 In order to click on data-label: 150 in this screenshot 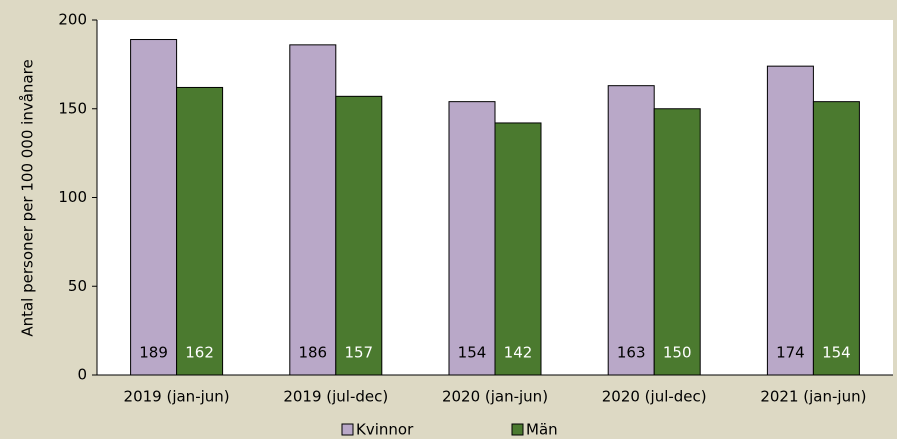, I will do `click(677, 353)`.